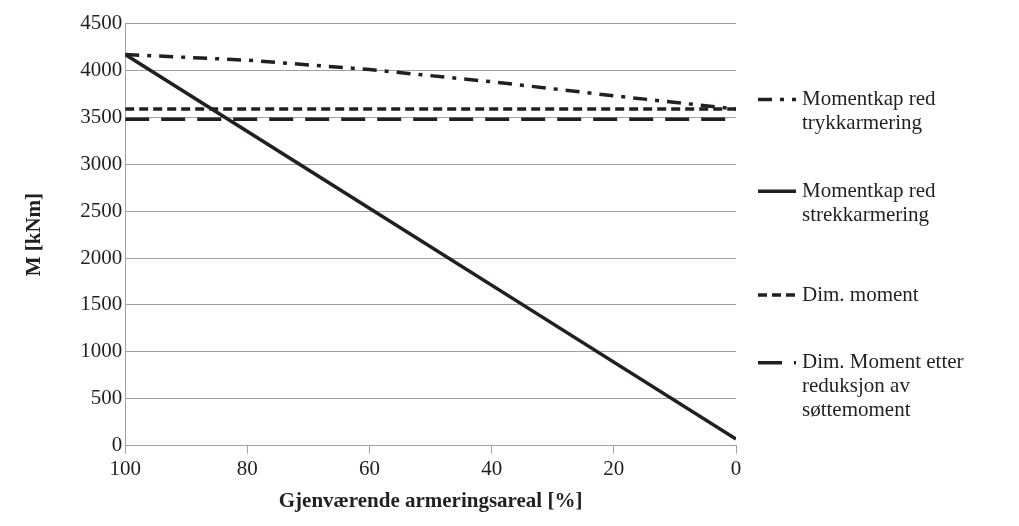 The width and height of the screenshot is (1019, 526). I want to click on x-tick-label: 40, so click(492, 467).